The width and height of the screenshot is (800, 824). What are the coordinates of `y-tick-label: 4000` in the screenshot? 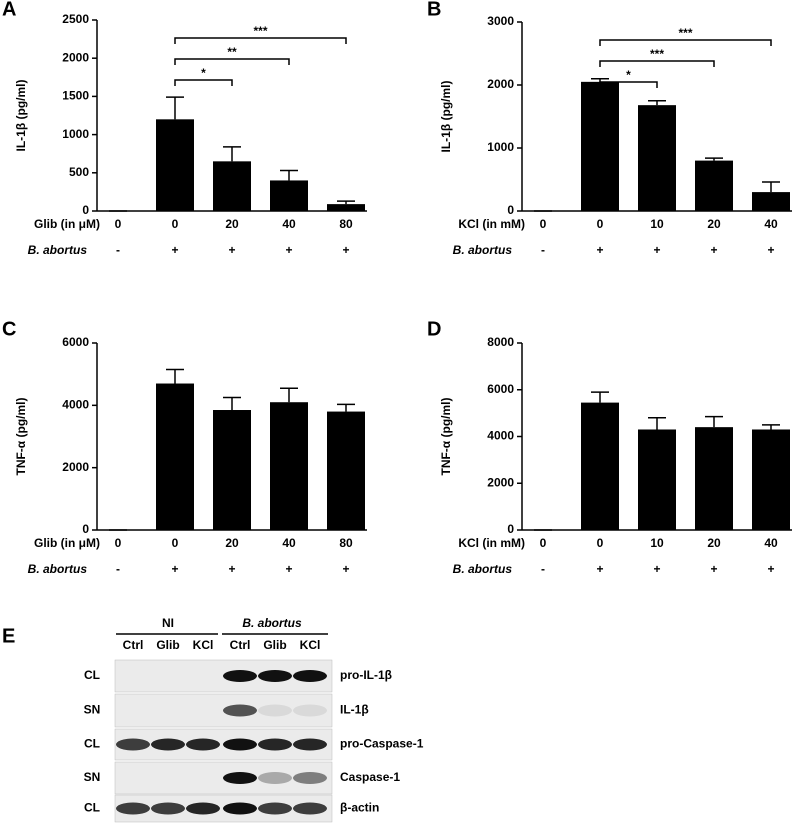 It's located at (75, 405).